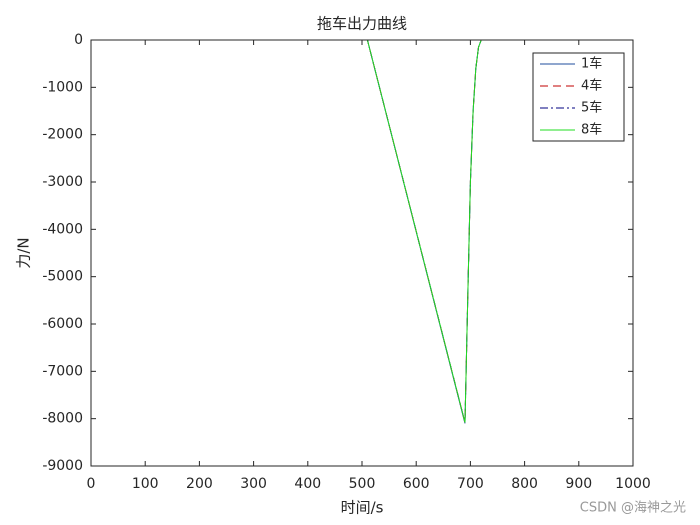 The width and height of the screenshot is (700, 525). Describe the element at coordinates (362, 508) in the screenshot. I see `x-axis-label: 时间/s` at that location.